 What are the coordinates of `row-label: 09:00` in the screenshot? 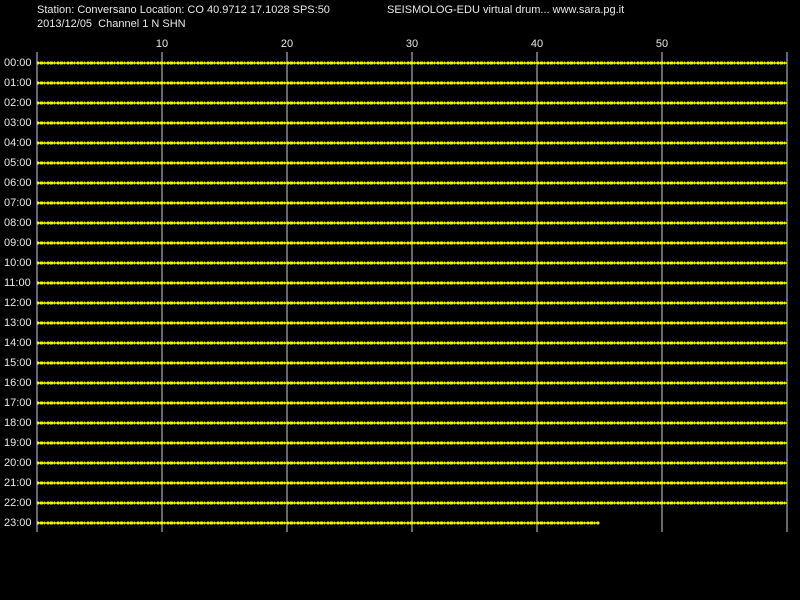 It's located at (18, 243).